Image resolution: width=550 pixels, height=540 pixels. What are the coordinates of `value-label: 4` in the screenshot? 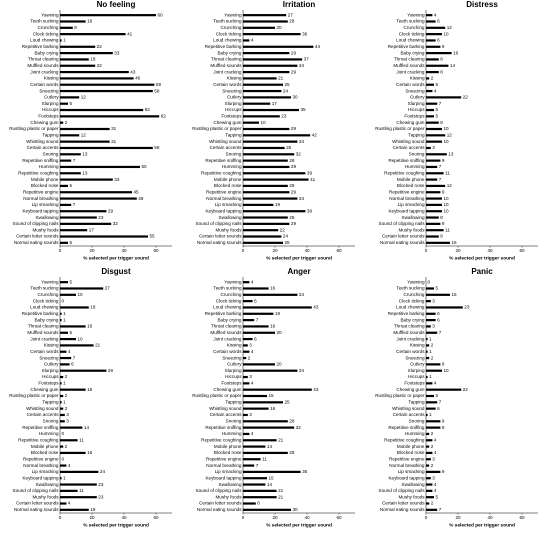 It's located at (252, 351).